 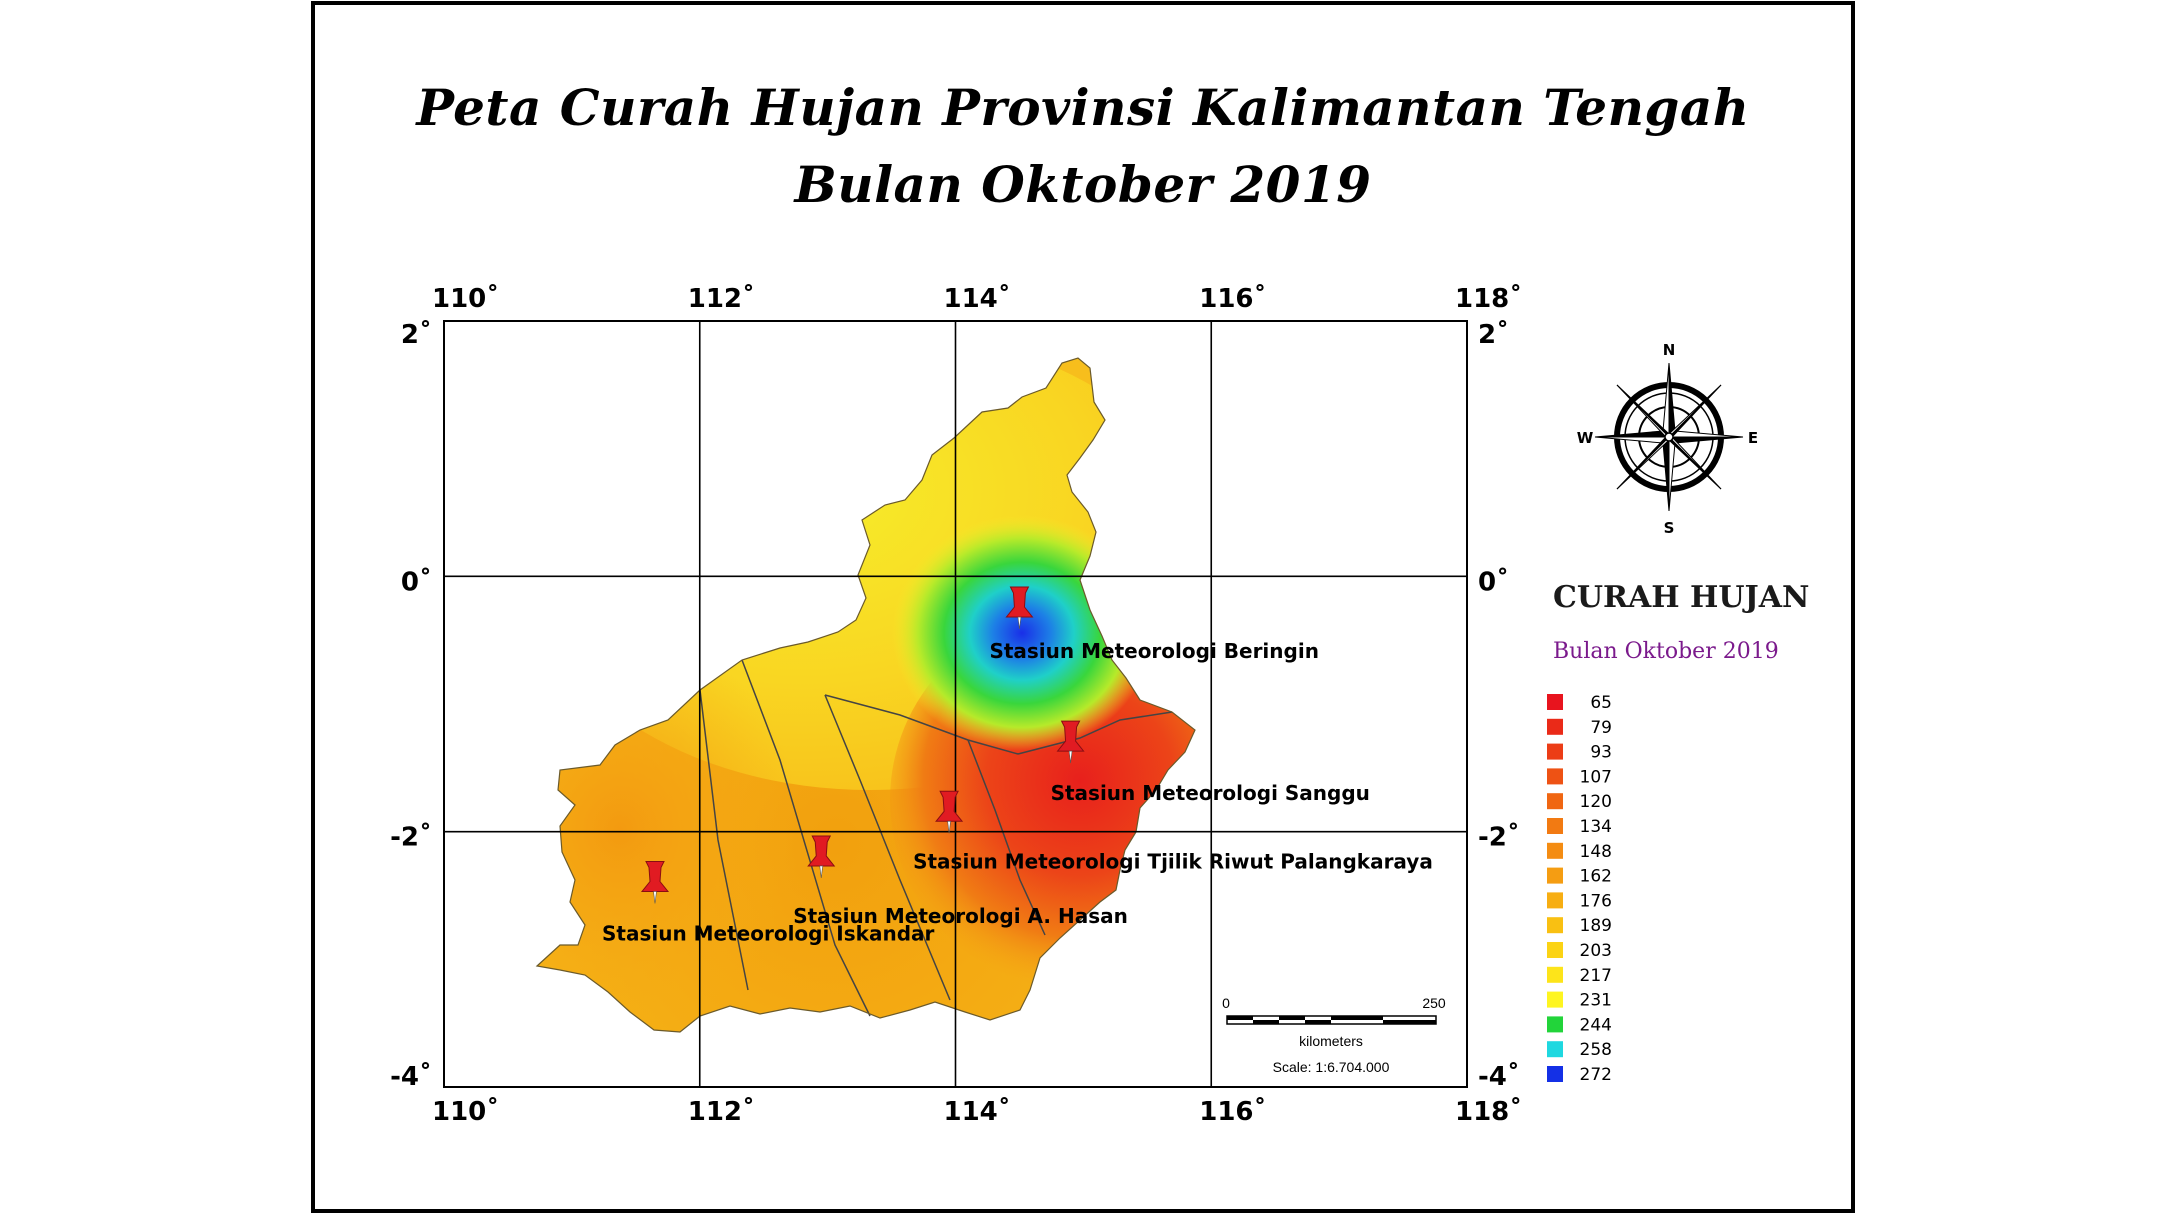 What do you see at coordinates (1596, 976) in the screenshot?
I see `legend-value: 217` at bounding box center [1596, 976].